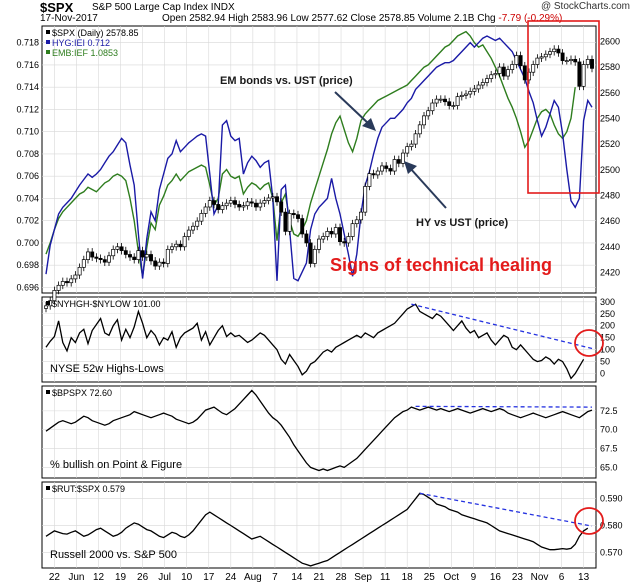 The image size is (640, 584). Describe the element at coordinates (428, 188) in the screenshot. I see `hy-arrow-shaft` at that location.